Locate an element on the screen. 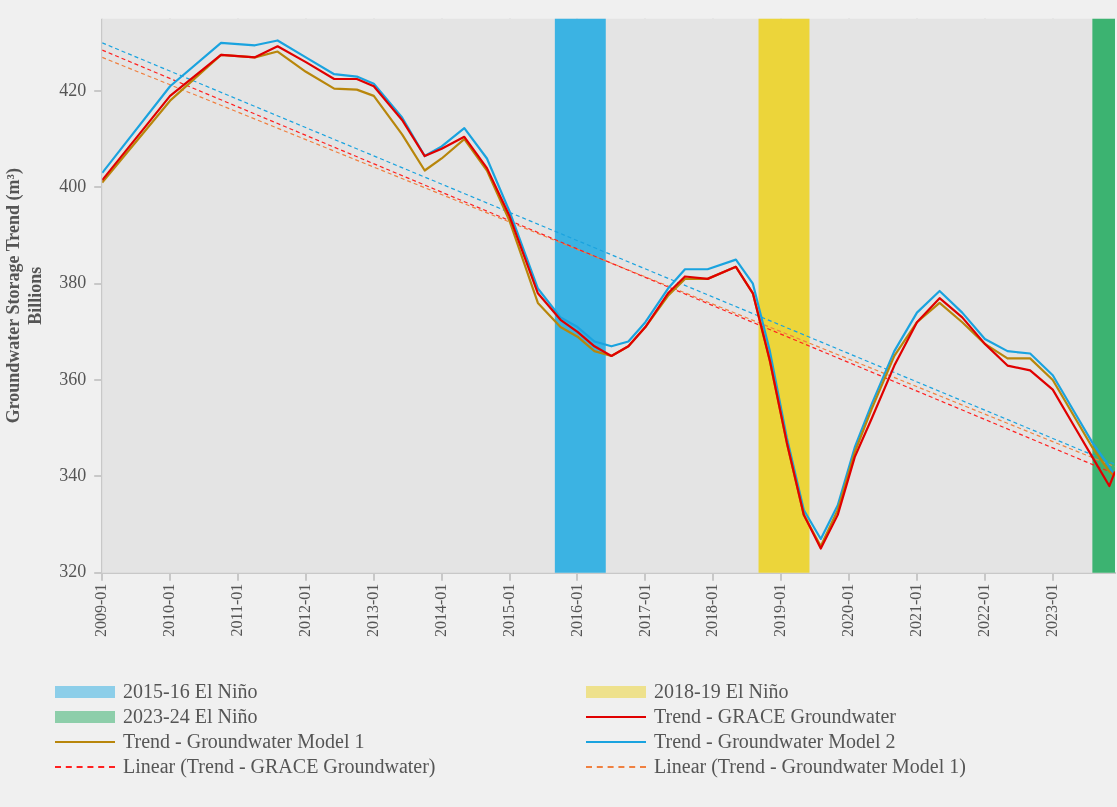 The image size is (1117, 807). y-axis-title: Groundwater Storage Trend (m³) is located at coordinates (14, 296).